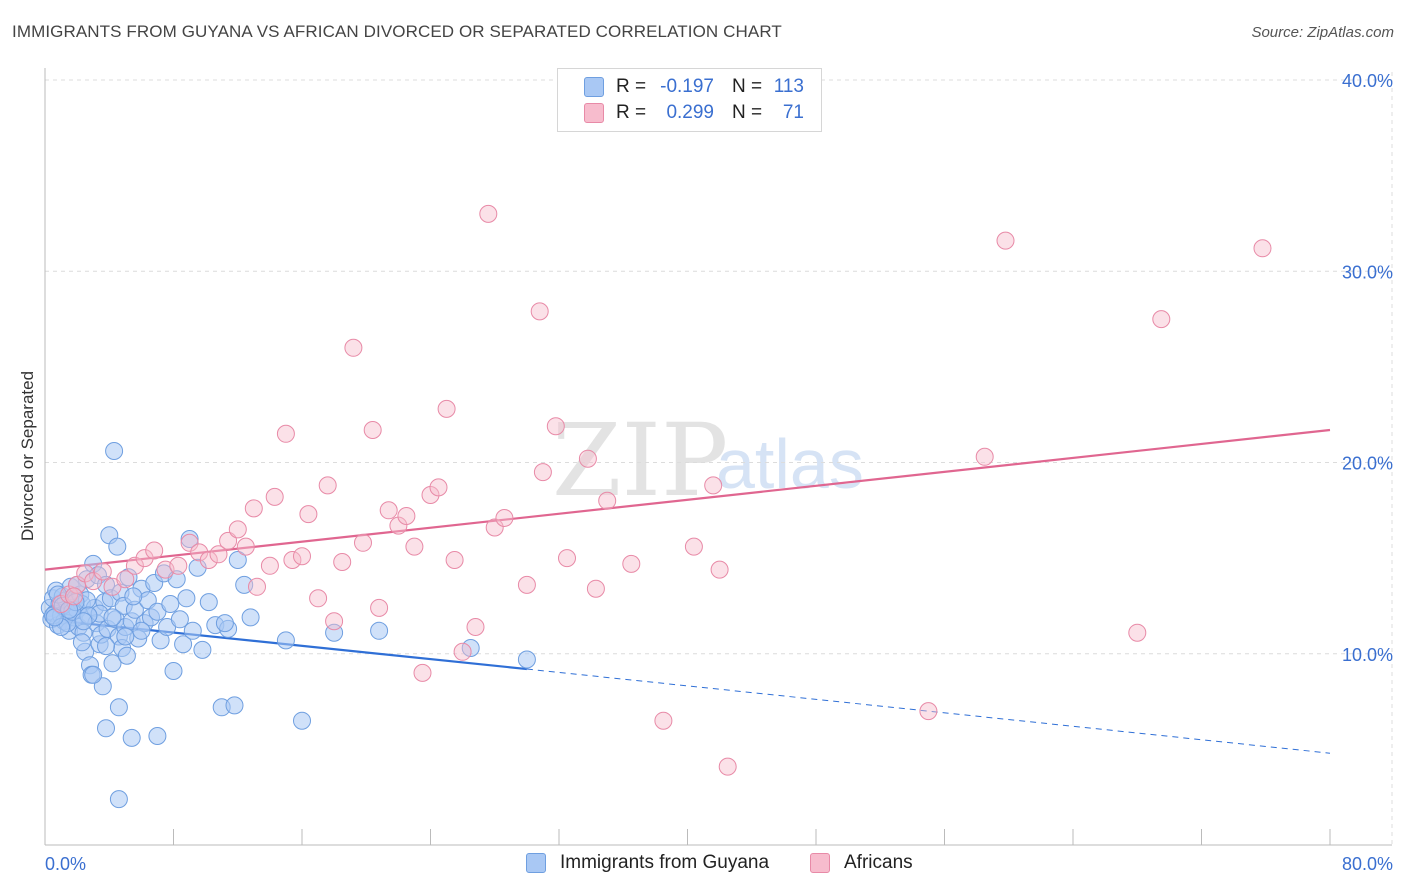 This screenshot has width=1406, height=892. Describe the element at coordinates (1367, 864) in the screenshot. I see `x-tick-label: 80.0%` at that location.